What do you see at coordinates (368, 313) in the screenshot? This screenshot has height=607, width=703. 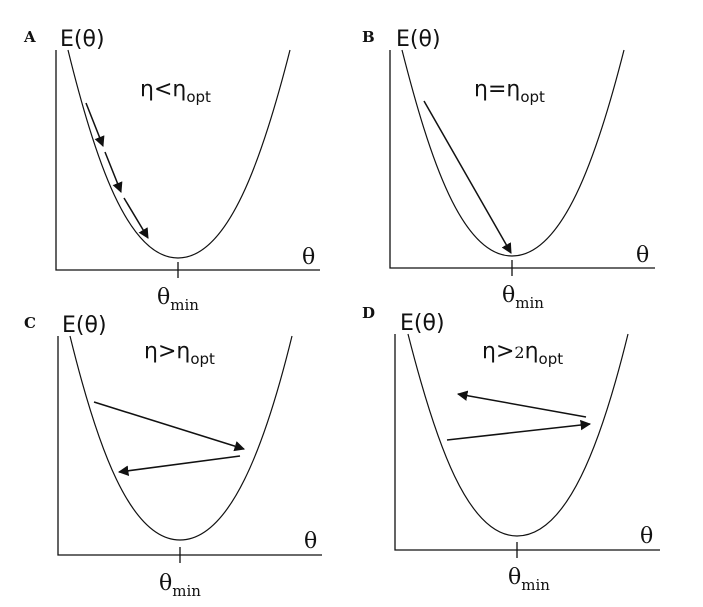 I see `panel-letter: D` at bounding box center [368, 313].